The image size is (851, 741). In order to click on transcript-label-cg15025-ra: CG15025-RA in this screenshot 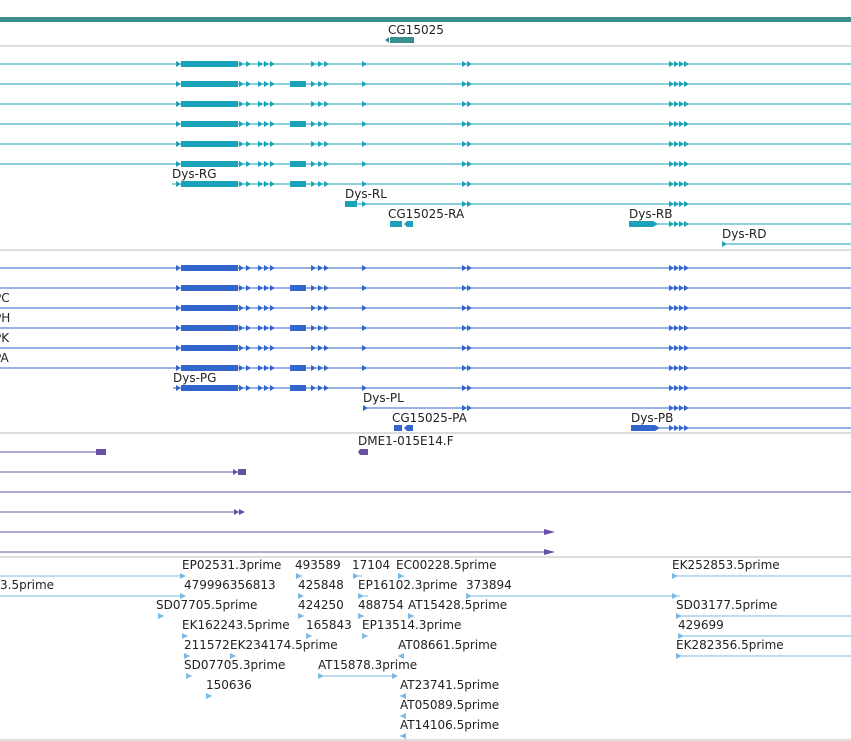, I will do `click(426, 214)`.